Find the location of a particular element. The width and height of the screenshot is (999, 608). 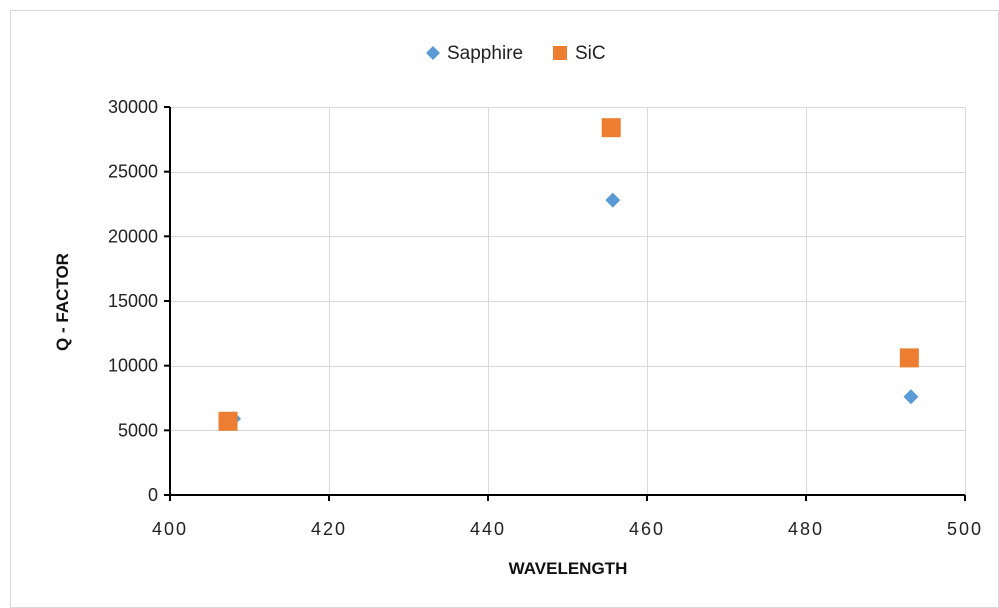

x-tick-label-5: 500 is located at coordinates (965, 529).